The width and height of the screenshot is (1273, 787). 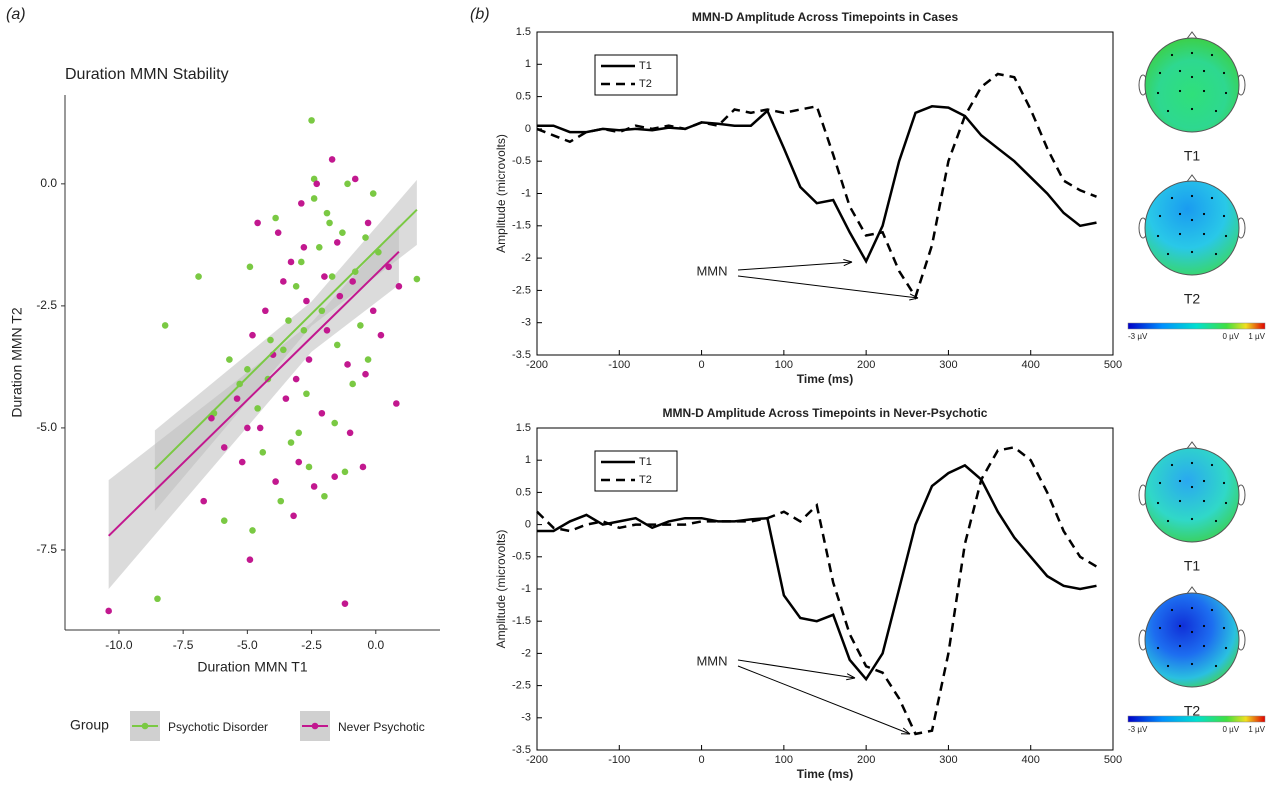 I want to click on colorbar-label: 0 µV, so click(x=1230, y=729).